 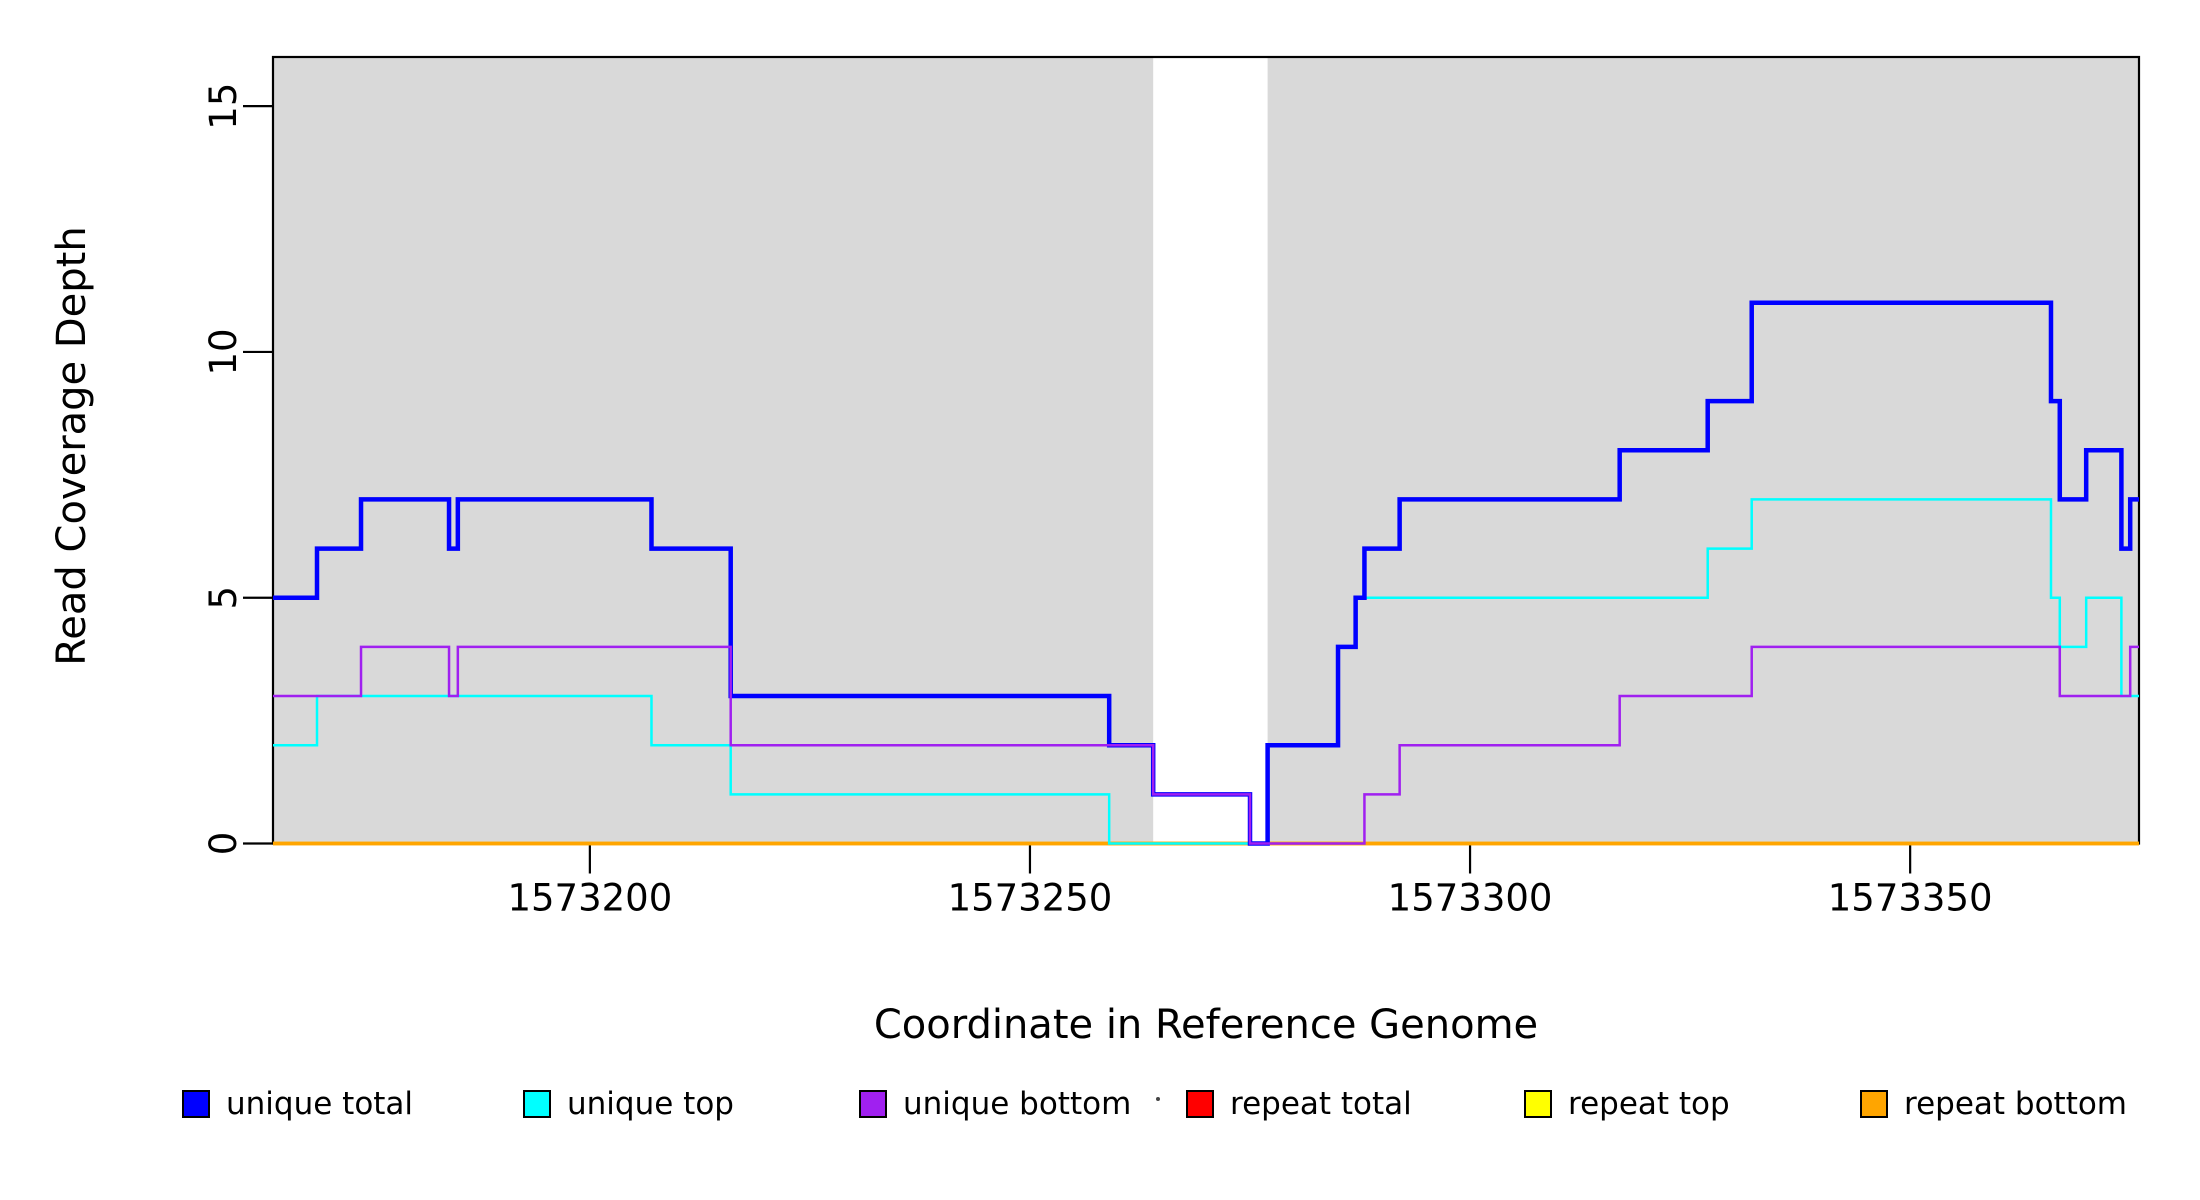 I want to click on stray-dot, so click(x=1158, y=1099).